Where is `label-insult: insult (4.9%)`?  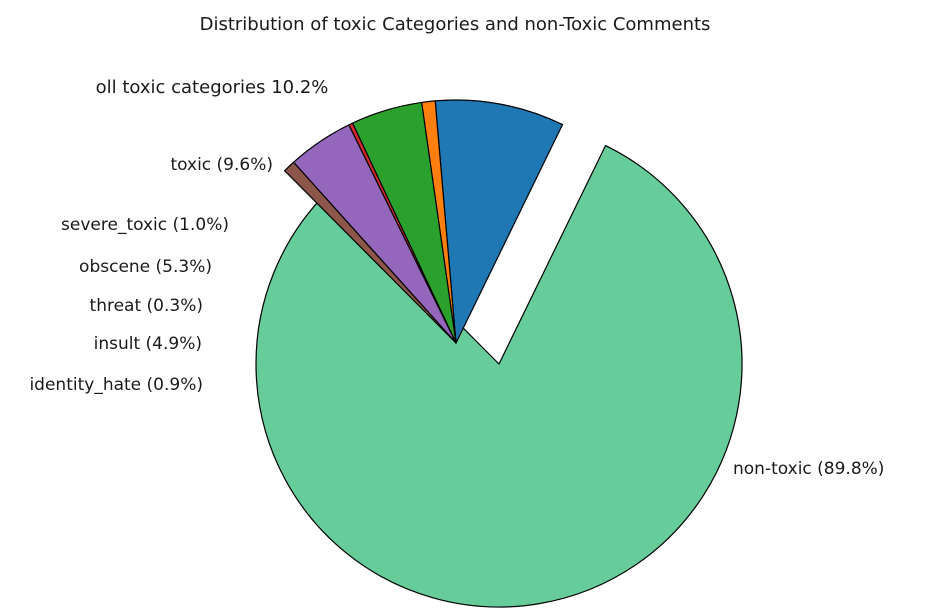
label-insult: insult (4.9%) is located at coordinates (148, 344).